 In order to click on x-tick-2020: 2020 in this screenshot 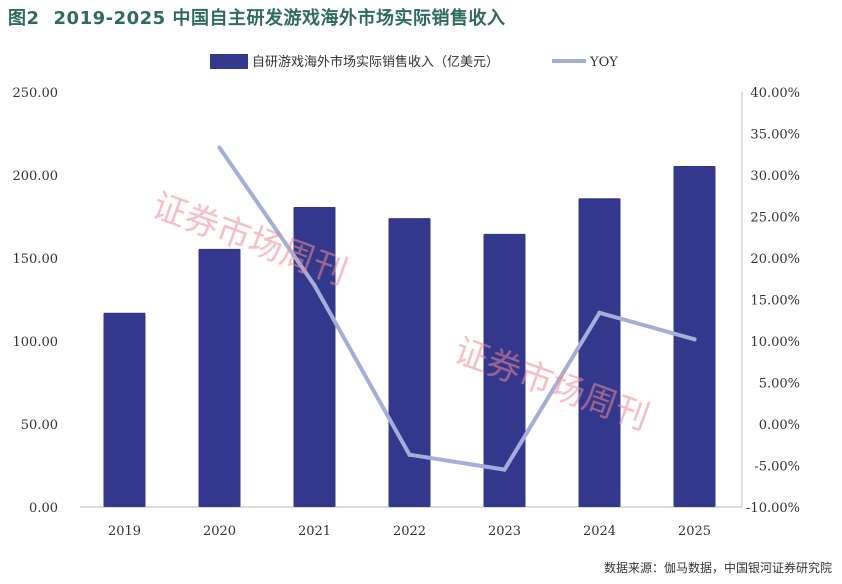, I will do `click(219, 531)`.